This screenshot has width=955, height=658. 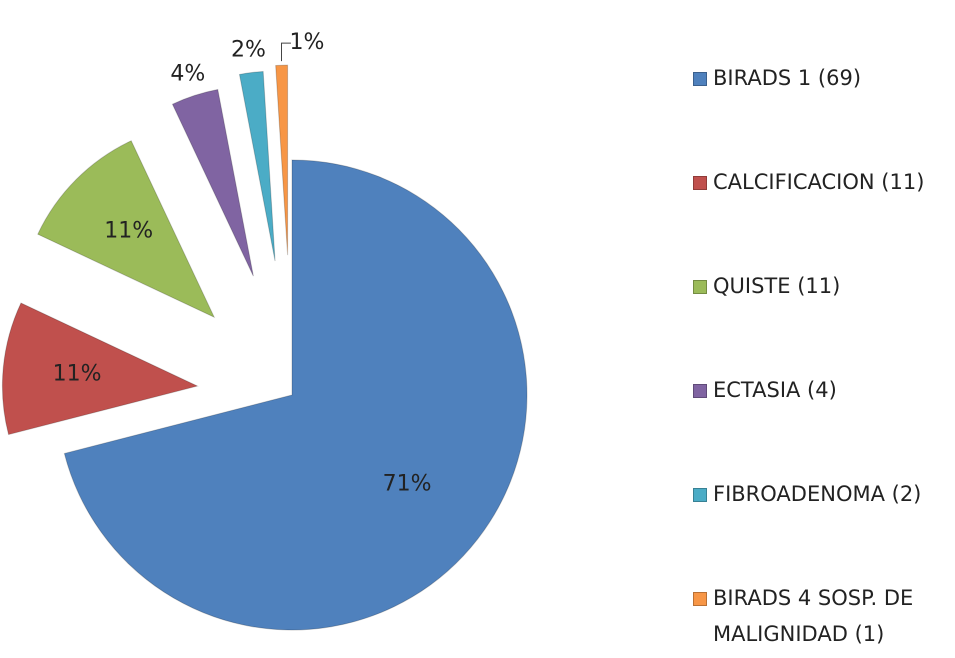 I want to click on legend-item: BIRADS 1 (69), so click(x=820, y=78).